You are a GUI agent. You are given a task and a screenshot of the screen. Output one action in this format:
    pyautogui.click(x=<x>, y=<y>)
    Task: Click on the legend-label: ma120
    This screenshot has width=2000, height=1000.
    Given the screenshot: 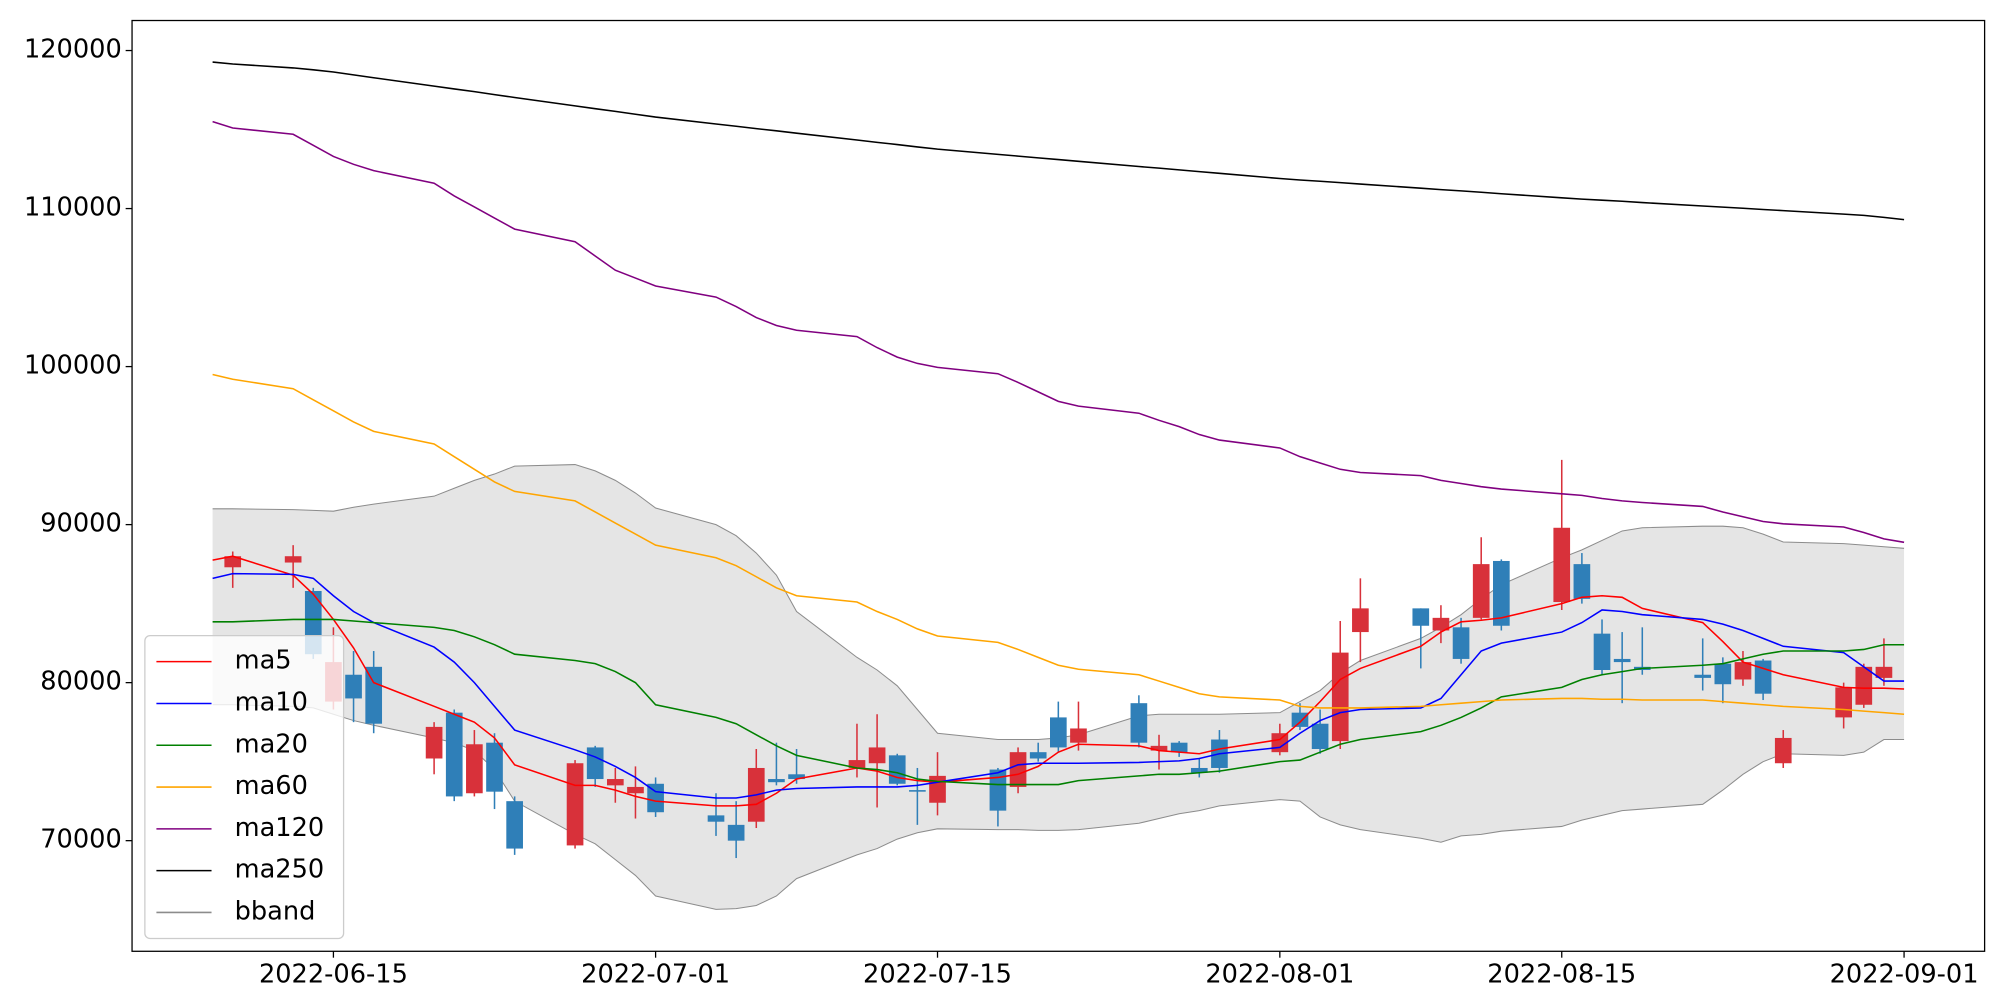 What is the action you would take?
    pyautogui.click(x=280, y=828)
    